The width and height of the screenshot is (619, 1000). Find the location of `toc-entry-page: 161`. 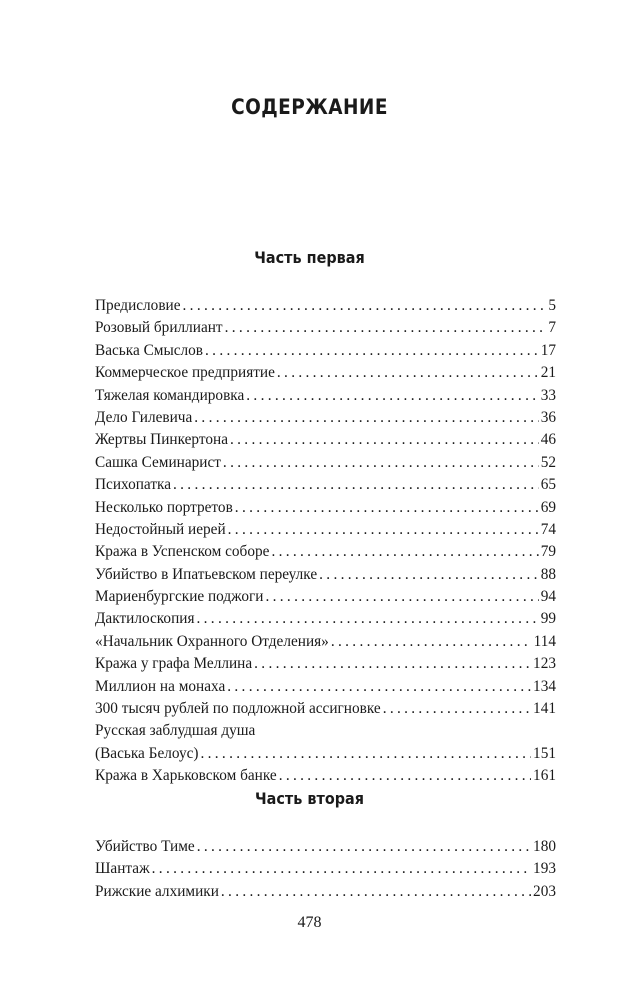

toc-entry-page: 161 is located at coordinates (544, 776).